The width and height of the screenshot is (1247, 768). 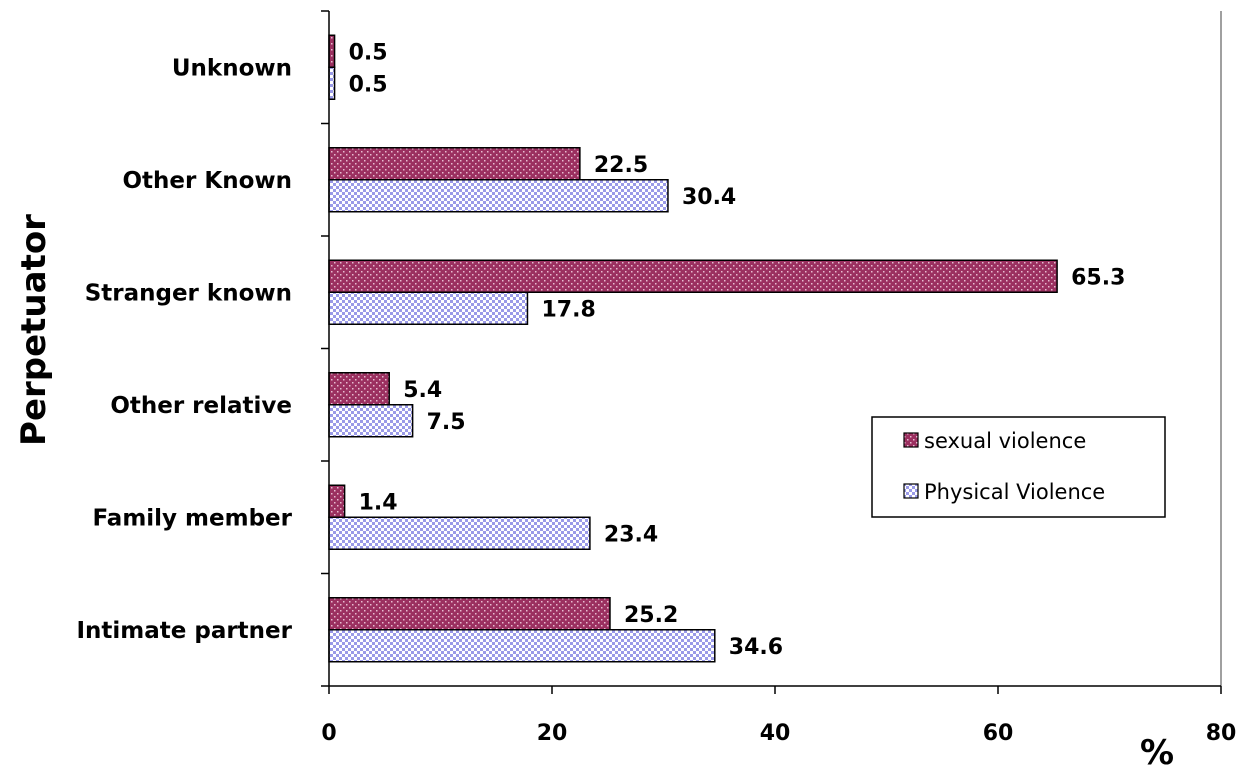 What do you see at coordinates (201, 406) in the screenshot?
I see `category-label: Other relative` at bounding box center [201, 406].